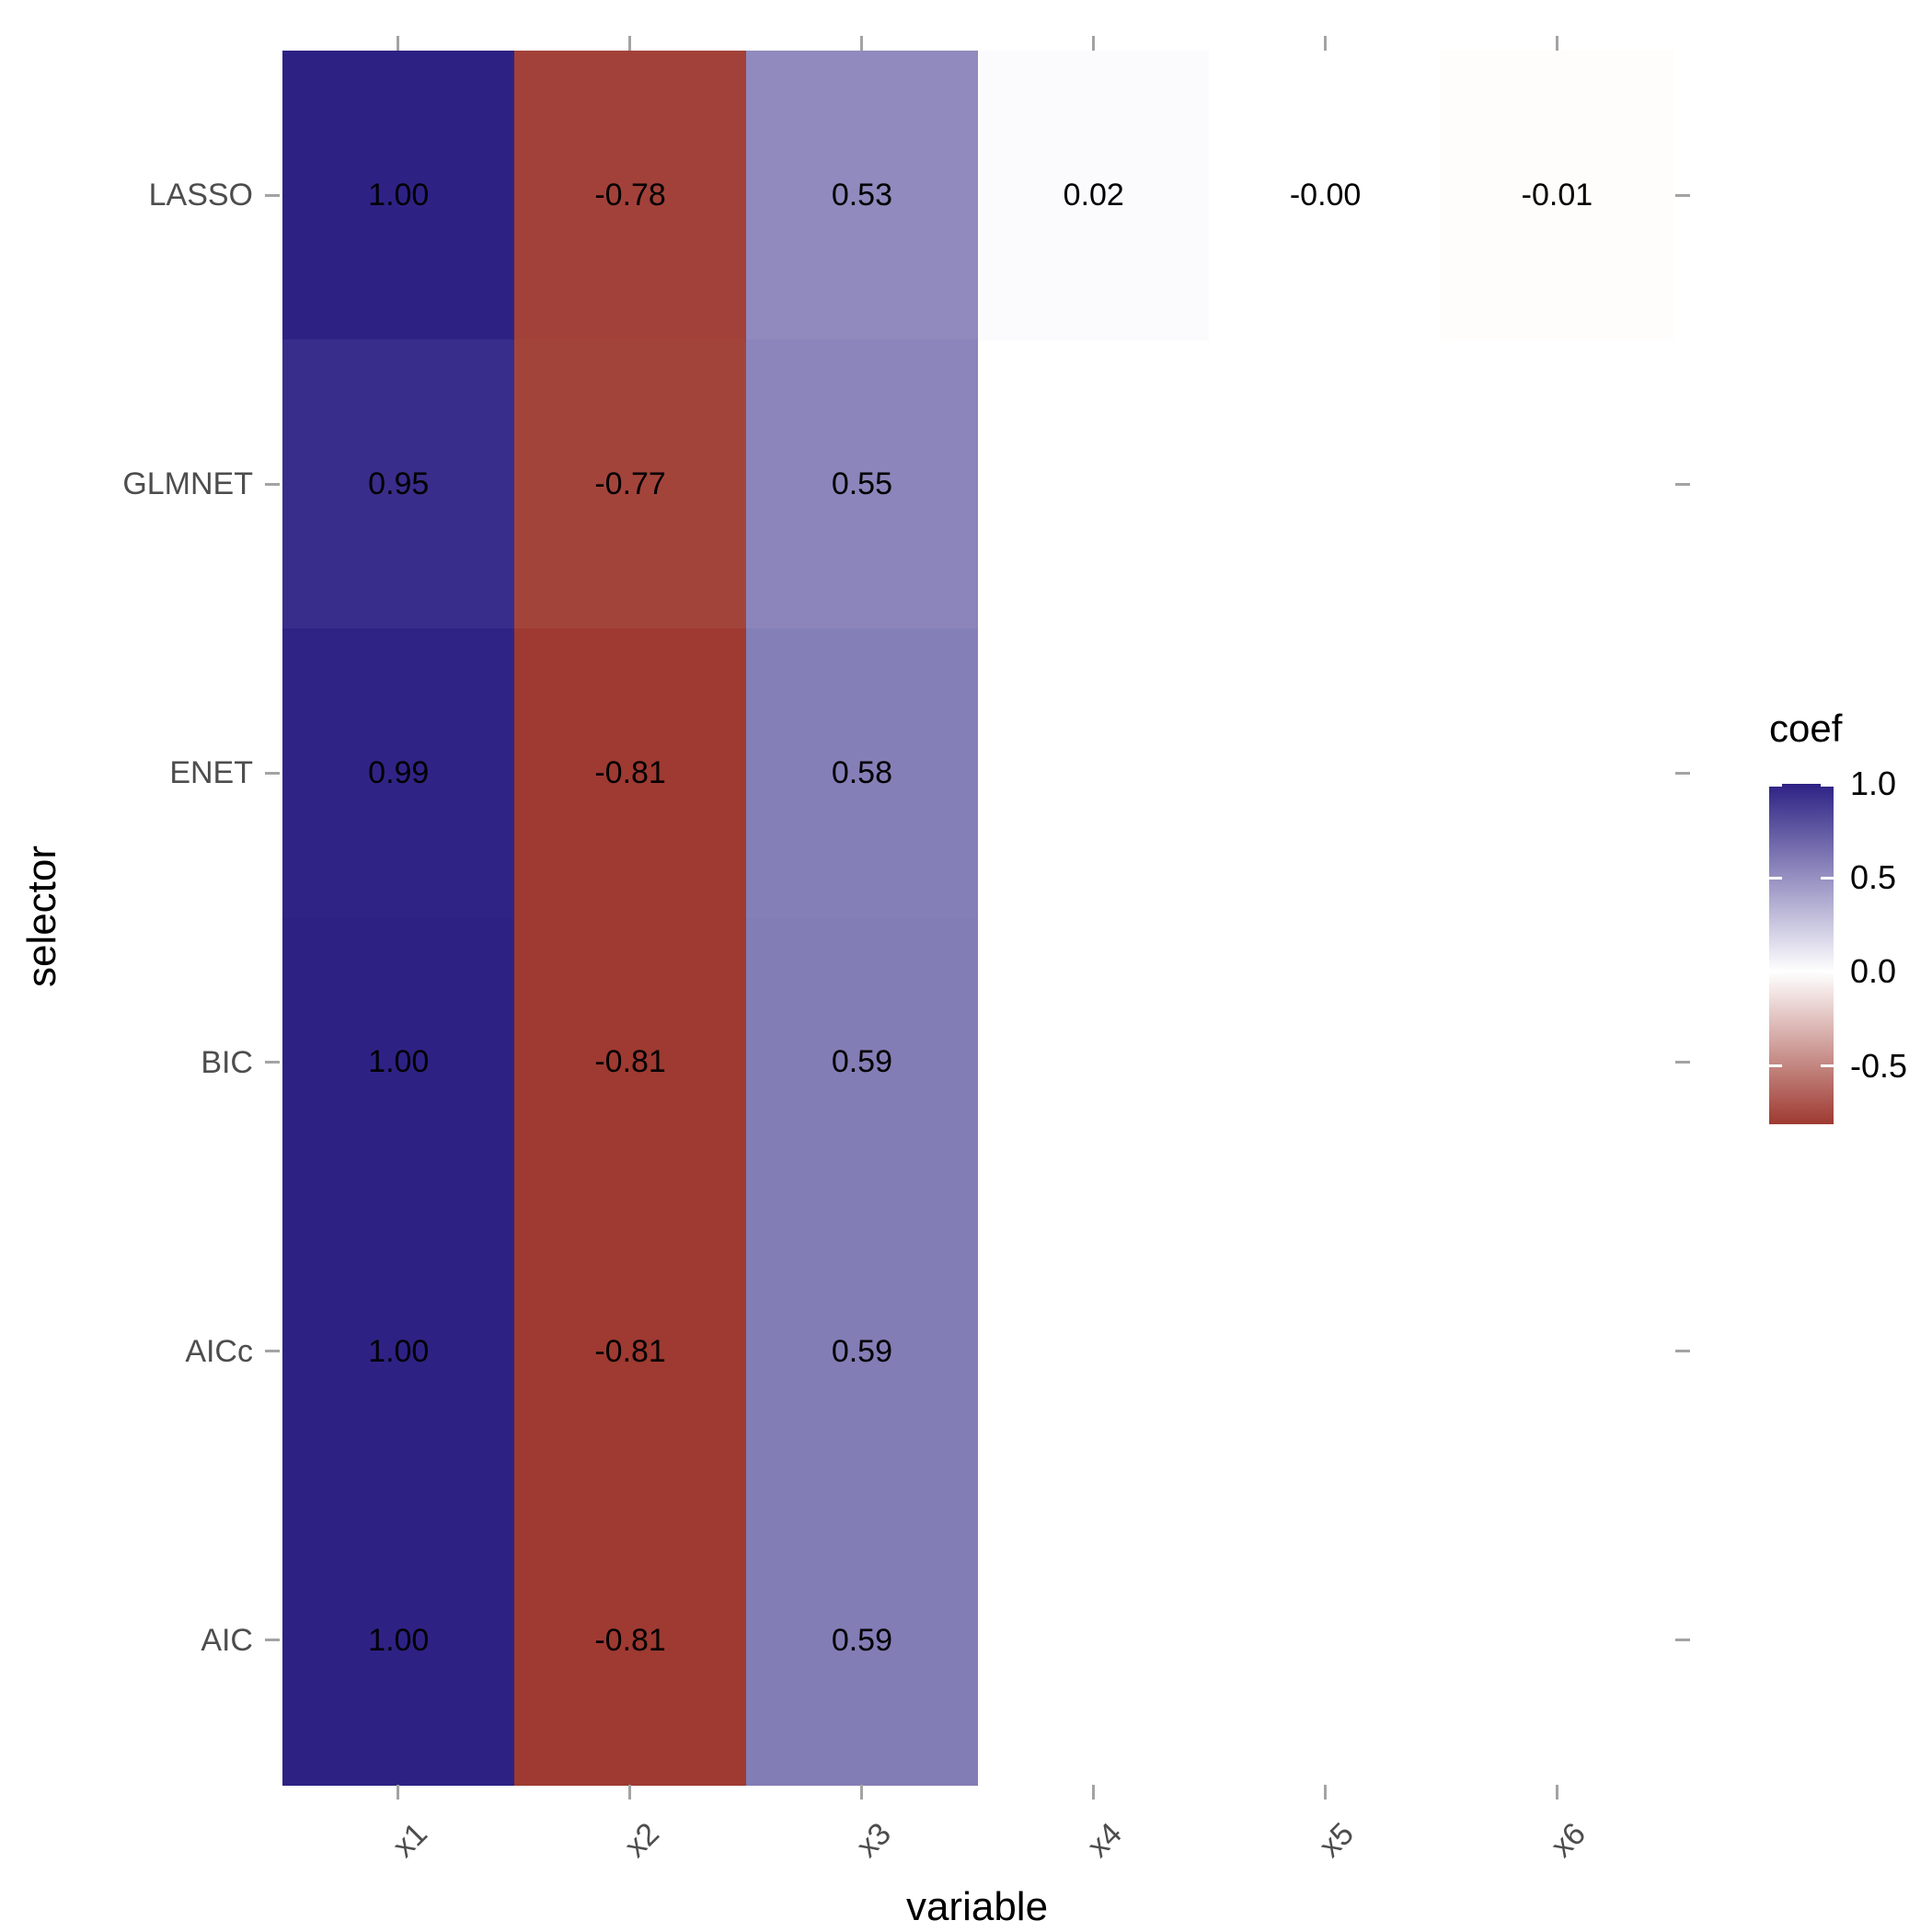 The width and height of the screenshot is (1932, 1932). What do you see at coordinates (977, 1906) in the screenshot?
I see `x-axis-title: variable` at bounding box center [977, 1906].